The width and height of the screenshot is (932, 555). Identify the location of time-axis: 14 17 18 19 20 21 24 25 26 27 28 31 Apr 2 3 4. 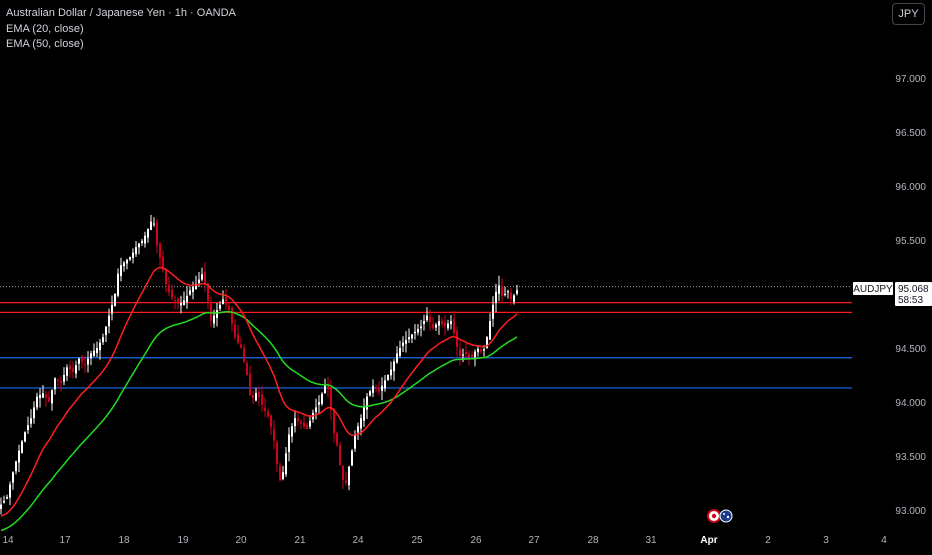
(444, 540).